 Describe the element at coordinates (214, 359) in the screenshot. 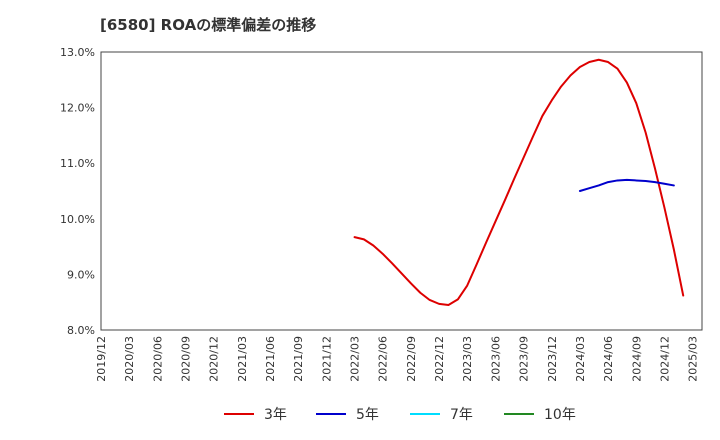

I see `x-tick-label: 2020/12` at that location.